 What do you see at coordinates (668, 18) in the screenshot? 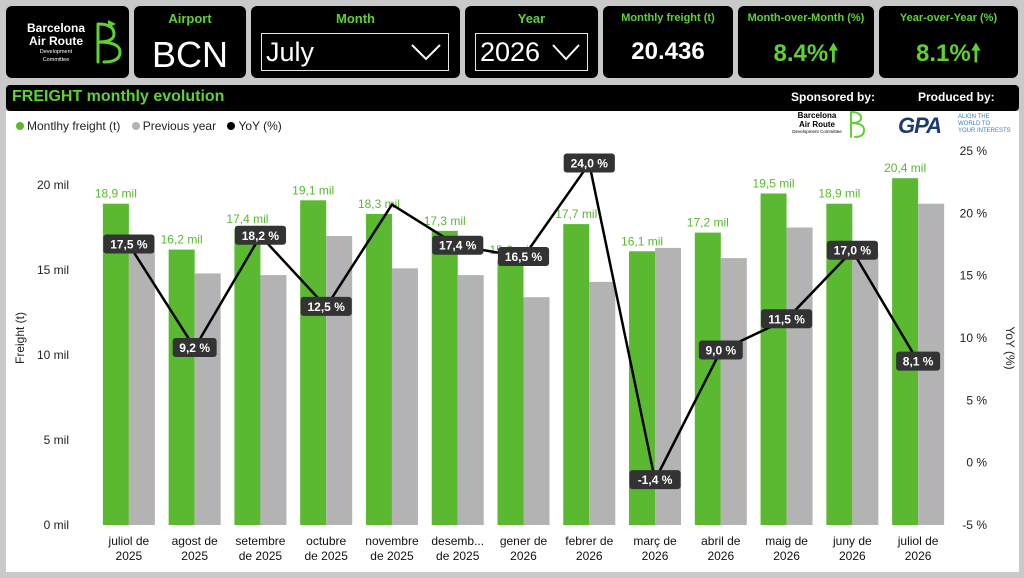
I see `kpi-monthly-freight-label: Monthly freight (t)` at bounding box center [668, 18].